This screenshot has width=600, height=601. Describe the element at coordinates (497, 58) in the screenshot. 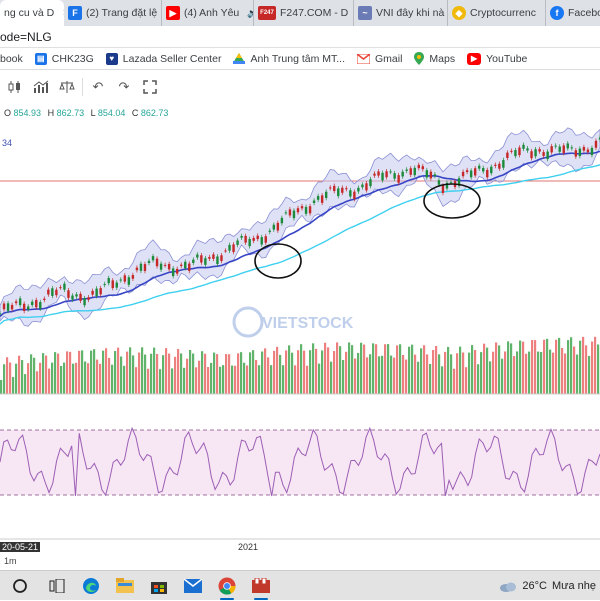

I see `bookmark-youtube: ▶ YouTube` at that location.